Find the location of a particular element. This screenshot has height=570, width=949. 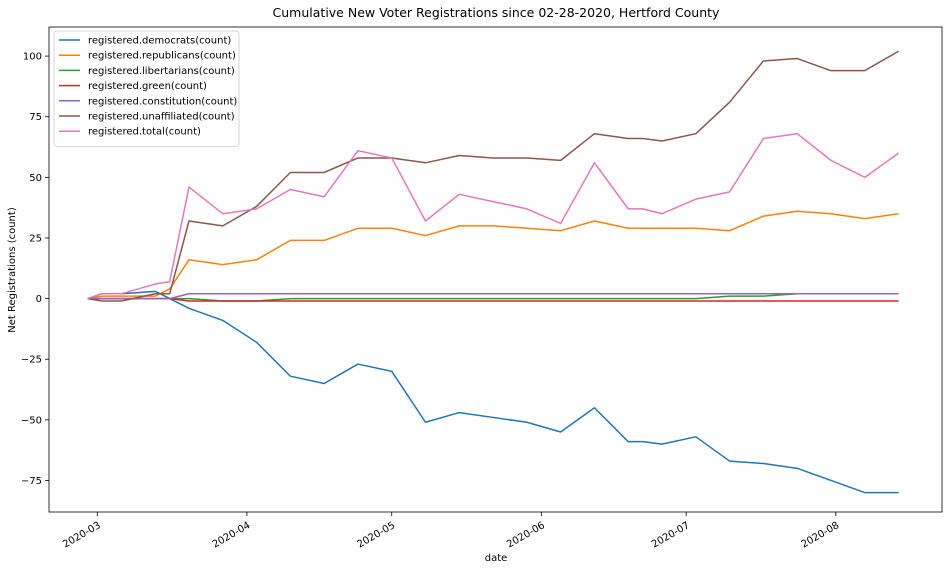

y-tick-label: 100 is located at coordinates (32, 57).